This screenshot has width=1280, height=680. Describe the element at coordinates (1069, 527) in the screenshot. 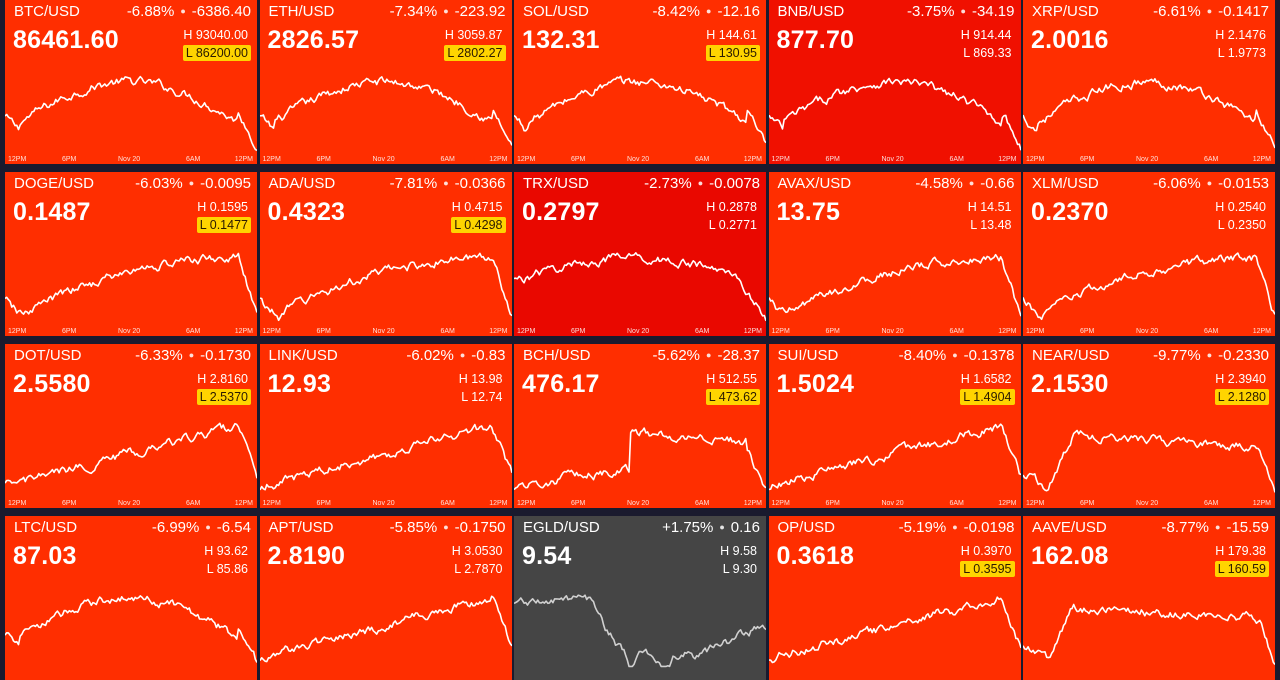

I see `ticker-symbol: AAVE/USD` at that location.